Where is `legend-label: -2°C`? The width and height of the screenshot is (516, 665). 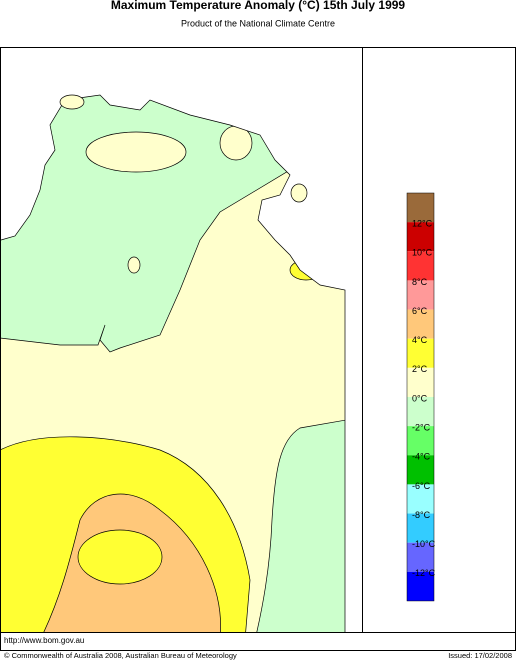
legend-label: -2°C is located at coordinates (421, 427).